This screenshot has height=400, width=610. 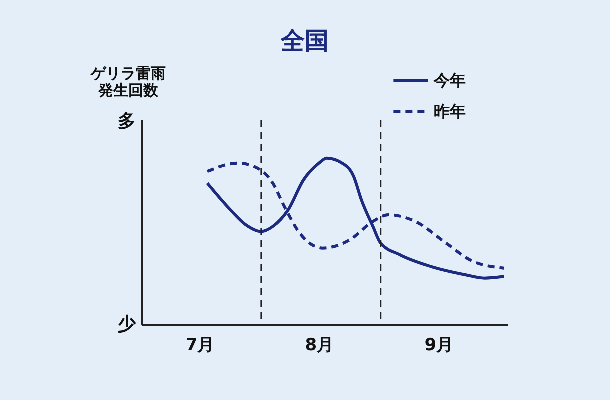 I want to click on x-tick-label: 9月, so click(x=439, y=346).